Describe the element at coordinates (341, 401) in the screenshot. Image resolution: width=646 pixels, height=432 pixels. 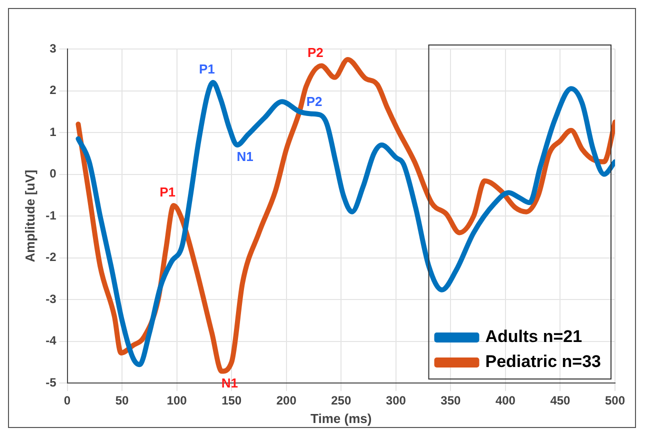
I see `x-tick-label: 250` at that location.